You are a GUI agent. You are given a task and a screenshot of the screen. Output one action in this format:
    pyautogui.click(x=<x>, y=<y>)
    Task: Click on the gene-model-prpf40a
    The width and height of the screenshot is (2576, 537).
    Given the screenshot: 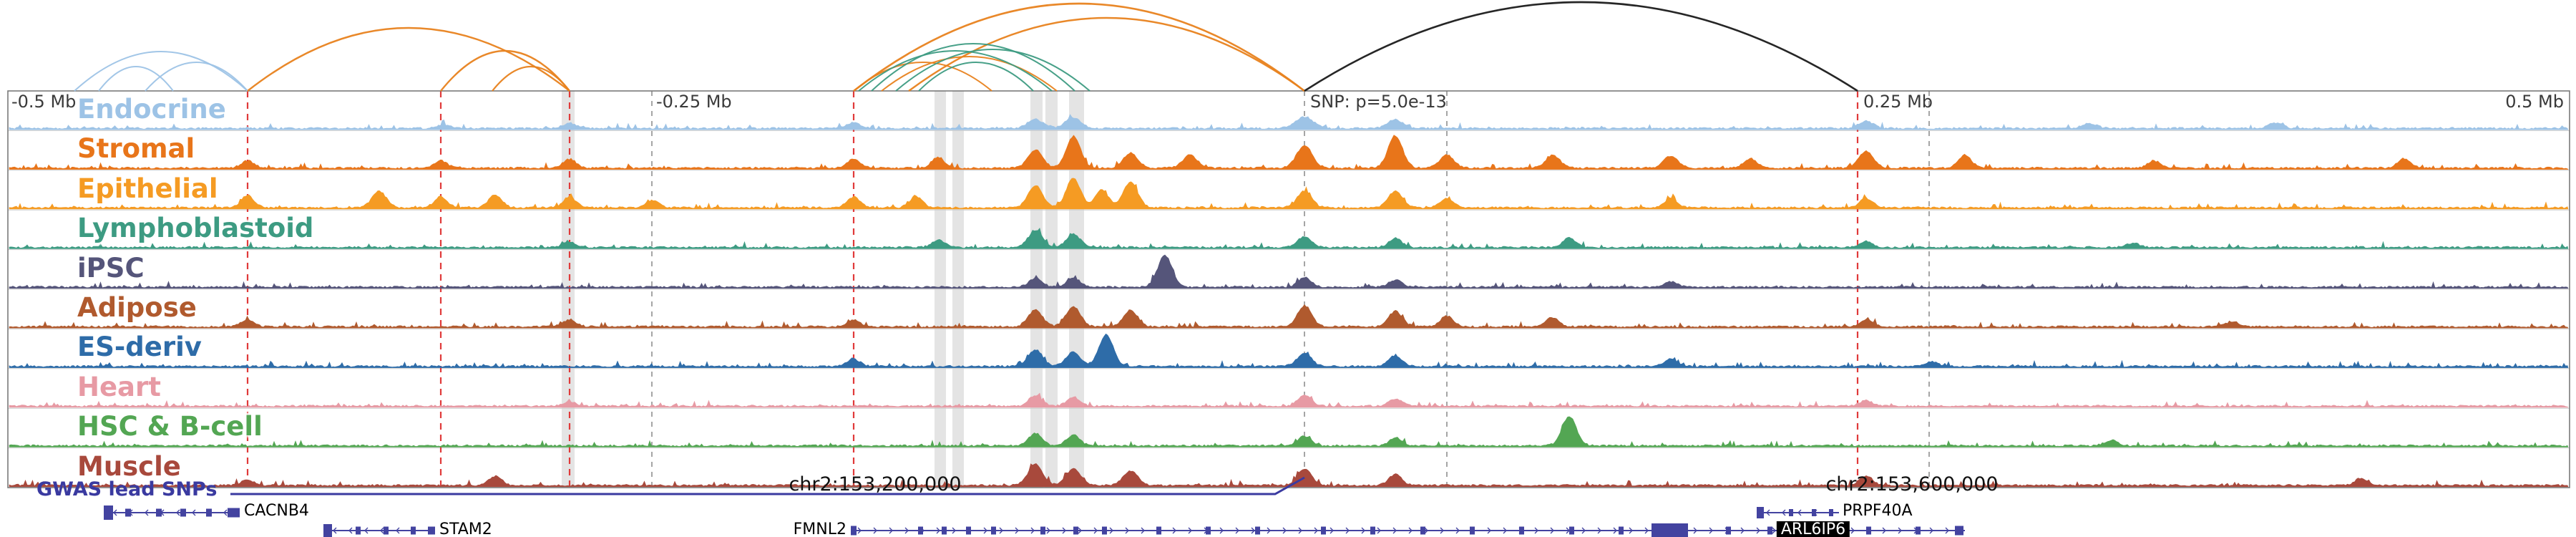 What is the action you would take?
    pyautogui.click(x=1798, y=512)
    